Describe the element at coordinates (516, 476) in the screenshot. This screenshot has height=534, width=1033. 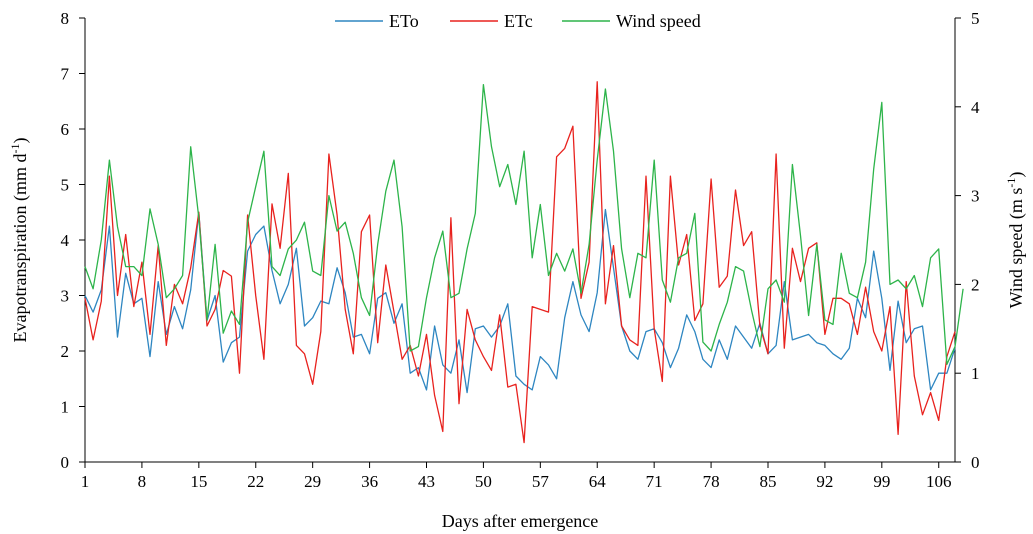
I see `x-ticks: 1 8 15 22 29 36 43 50 57 64 71 78 85 92 99 106` at that location.